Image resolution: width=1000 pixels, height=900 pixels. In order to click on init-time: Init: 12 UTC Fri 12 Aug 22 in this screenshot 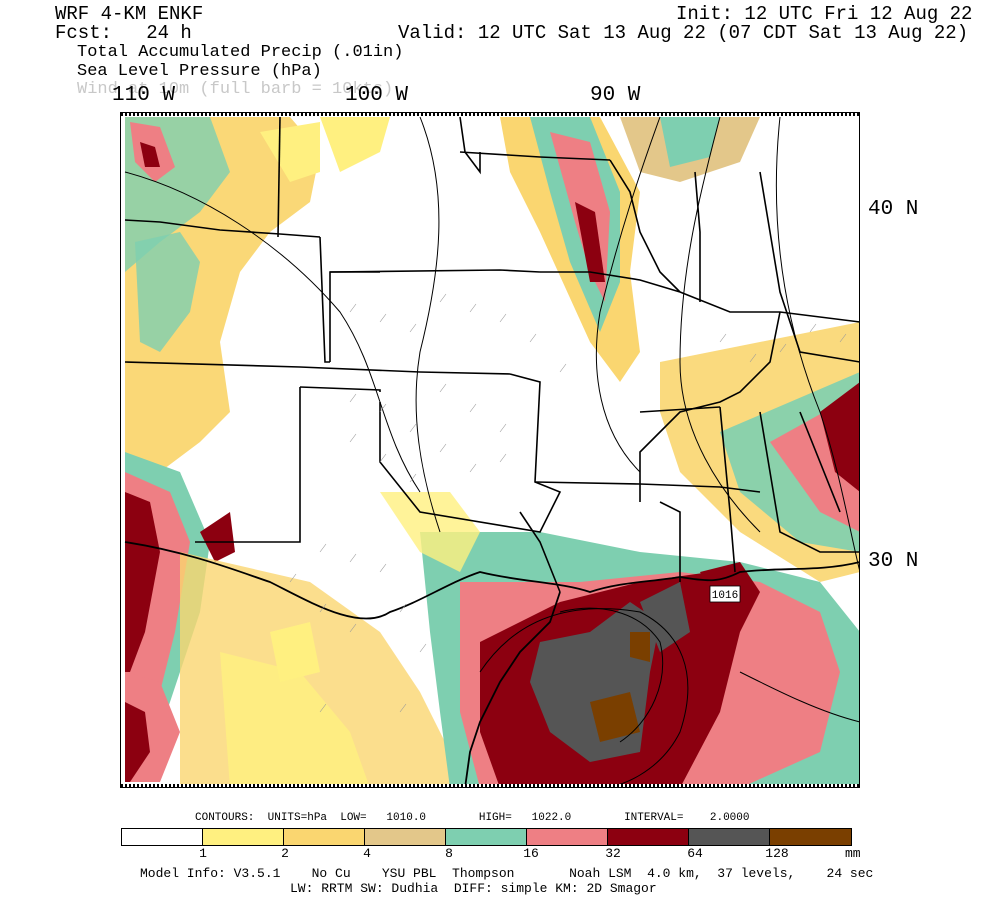, I will do `click(824, 14)`.